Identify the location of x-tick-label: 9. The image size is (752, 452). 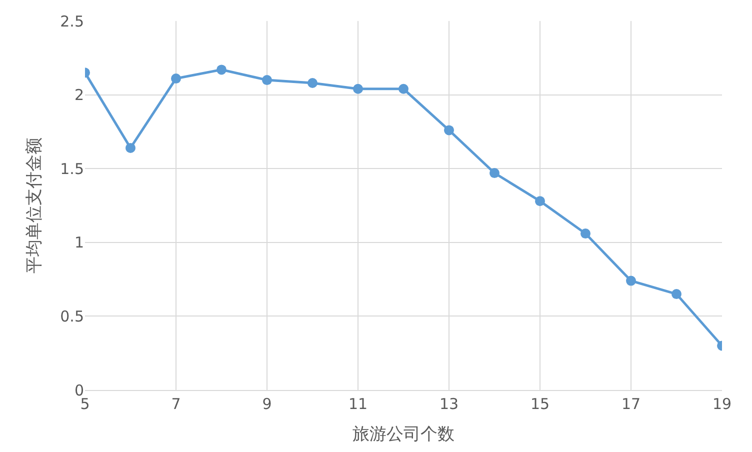
(267, 404).